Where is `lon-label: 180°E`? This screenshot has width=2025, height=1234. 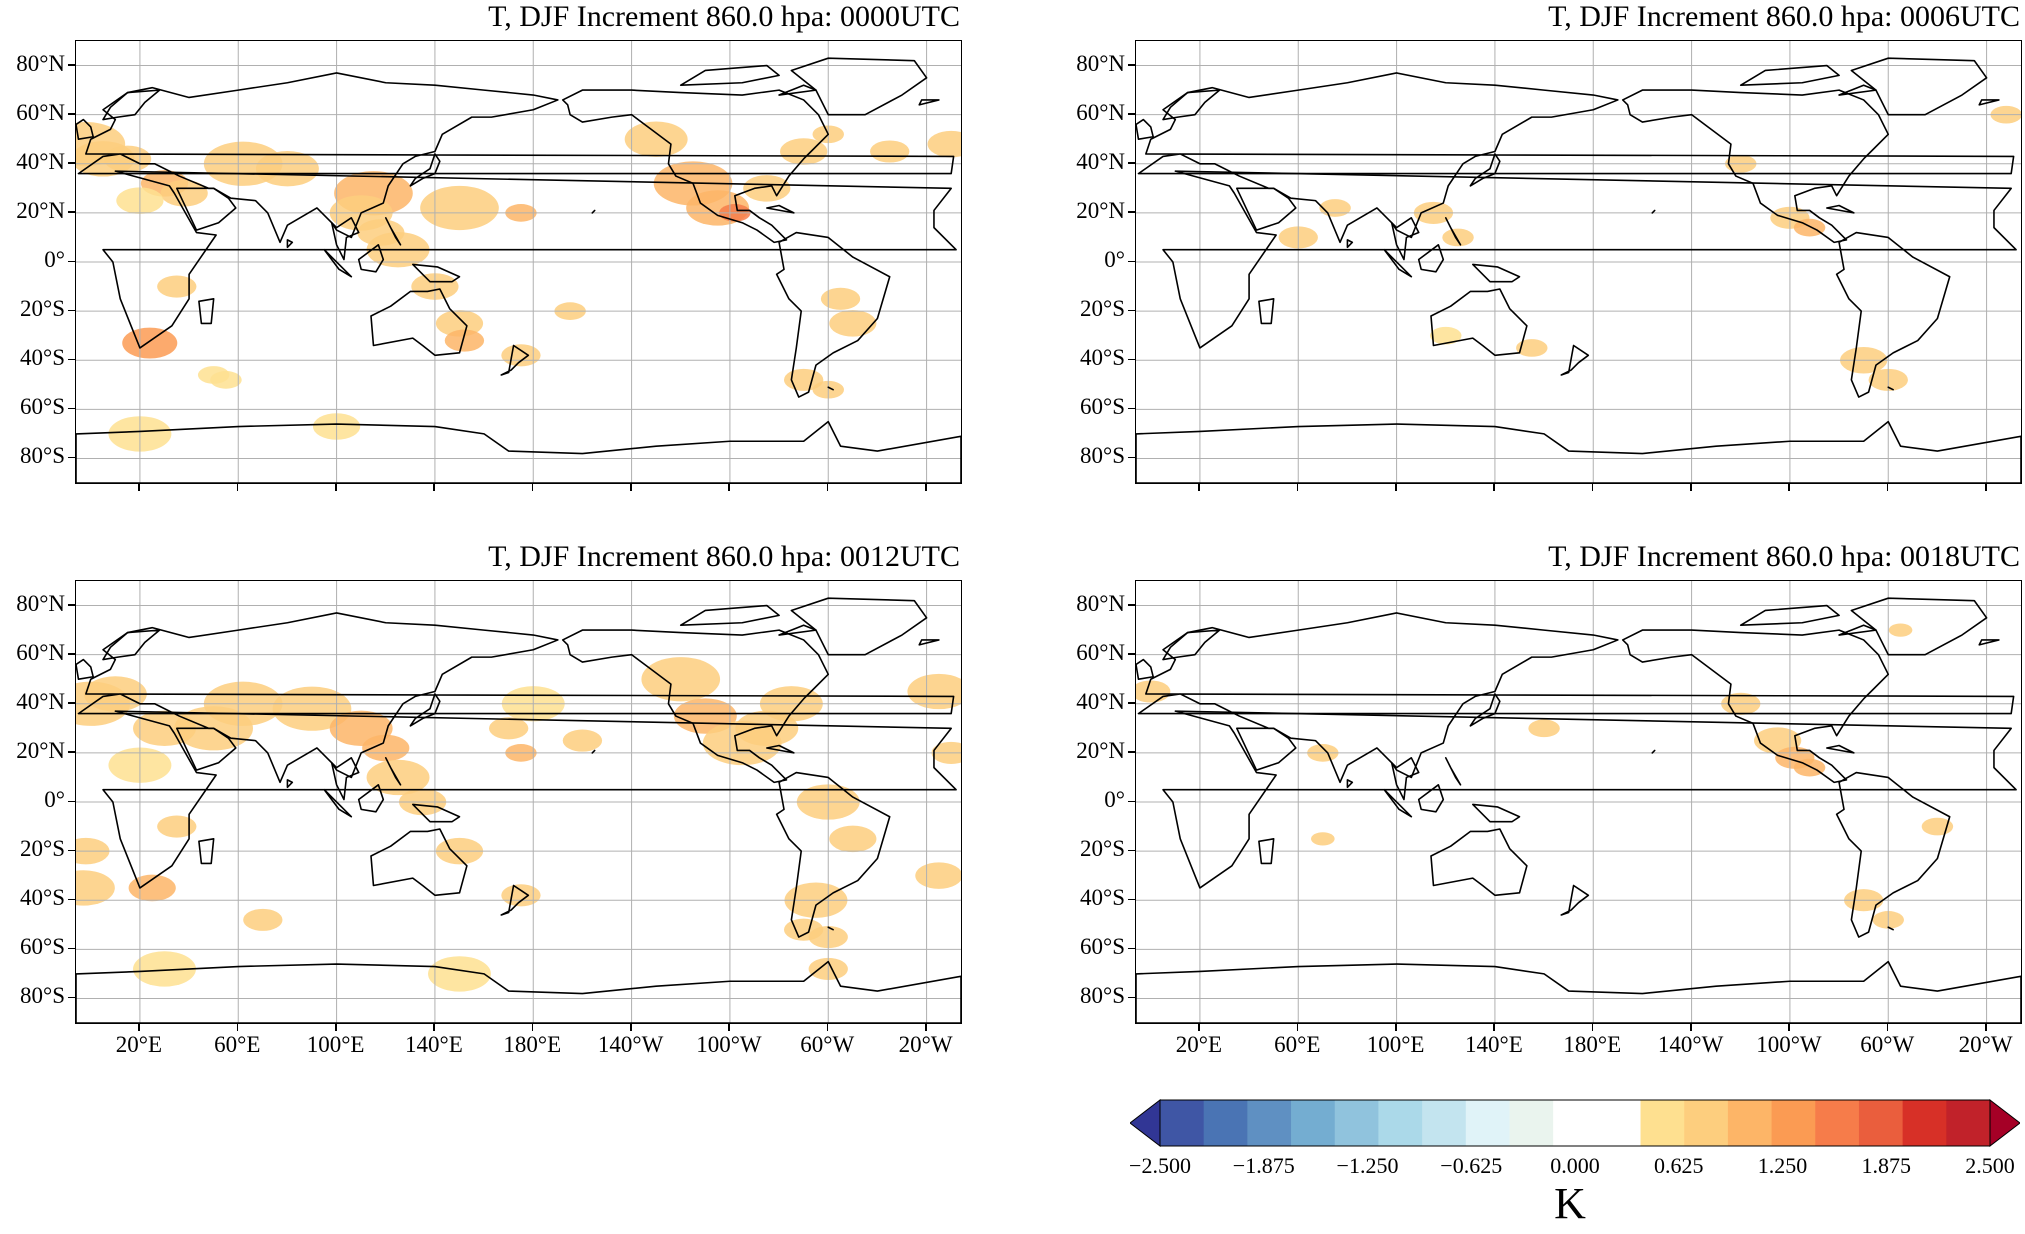
lon-label: 180°E is located at coordinates (1592, 1044).